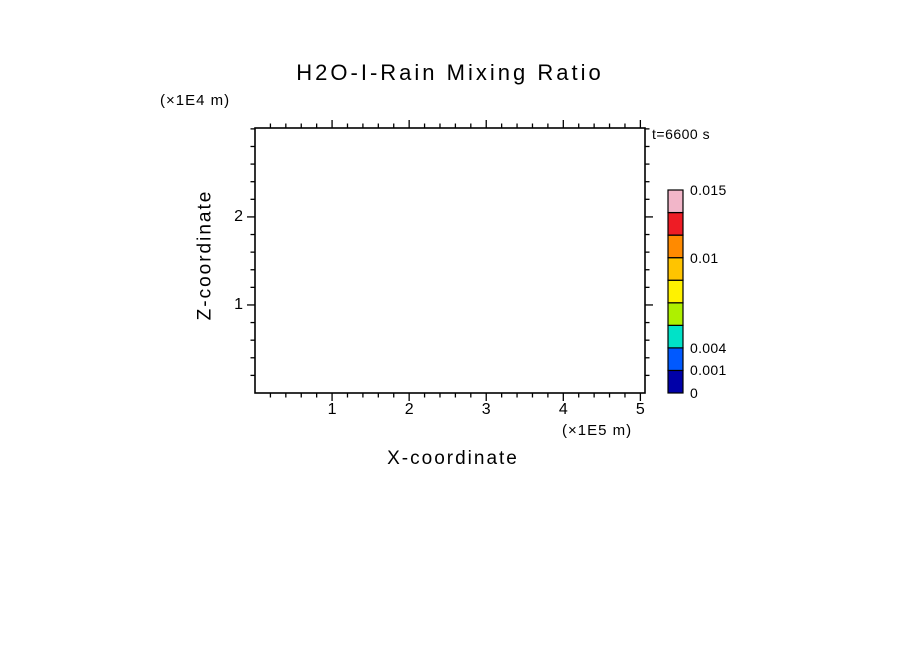  What do you see at coordinates (238, 304) in the screenshot?
I see `y-tick-label: 1` at bounding box center [238, 304].